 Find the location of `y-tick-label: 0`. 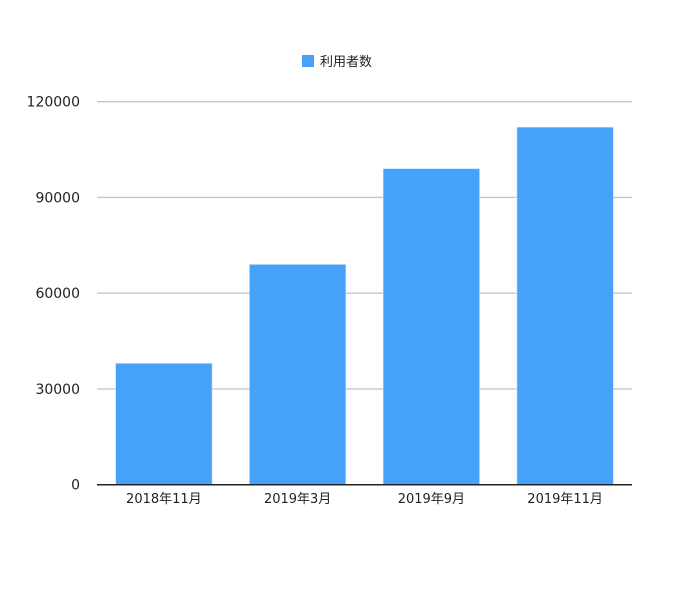

y-tick-label: 0 is located at coordinates (75, 486).